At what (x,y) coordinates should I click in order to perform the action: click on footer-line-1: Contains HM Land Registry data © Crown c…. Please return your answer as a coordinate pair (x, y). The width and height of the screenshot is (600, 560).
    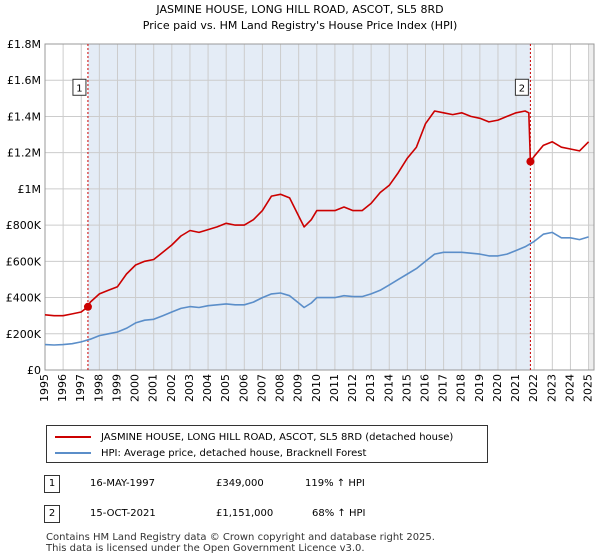
    Looking at the image, I should click on (240, 537).